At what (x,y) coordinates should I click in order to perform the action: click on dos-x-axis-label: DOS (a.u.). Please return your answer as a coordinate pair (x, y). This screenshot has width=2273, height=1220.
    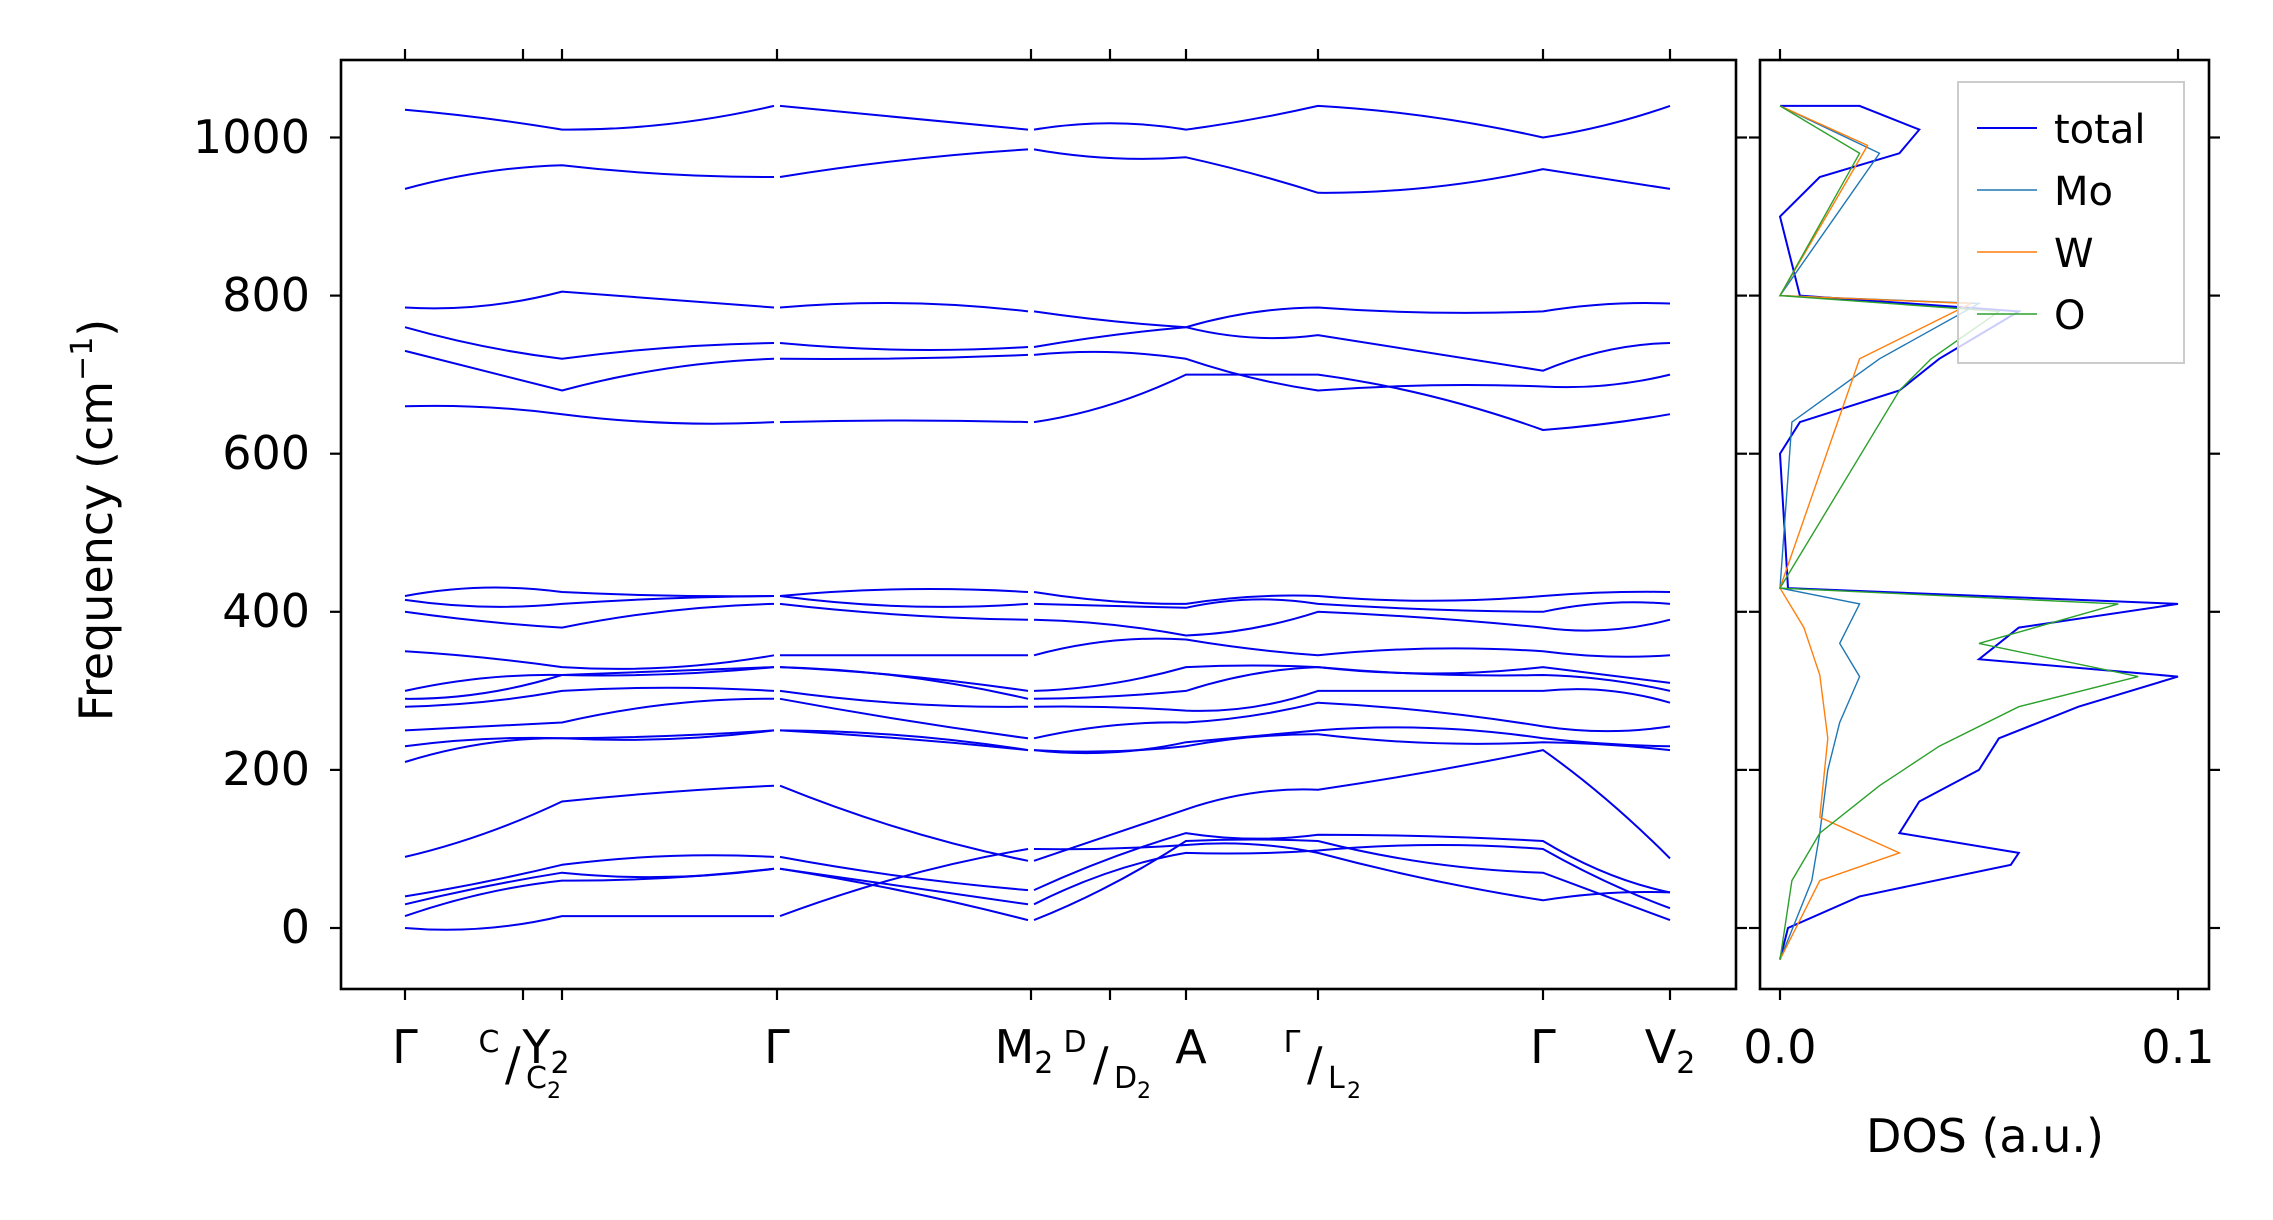
    Looking at the image, I should click on (1985, 1136).